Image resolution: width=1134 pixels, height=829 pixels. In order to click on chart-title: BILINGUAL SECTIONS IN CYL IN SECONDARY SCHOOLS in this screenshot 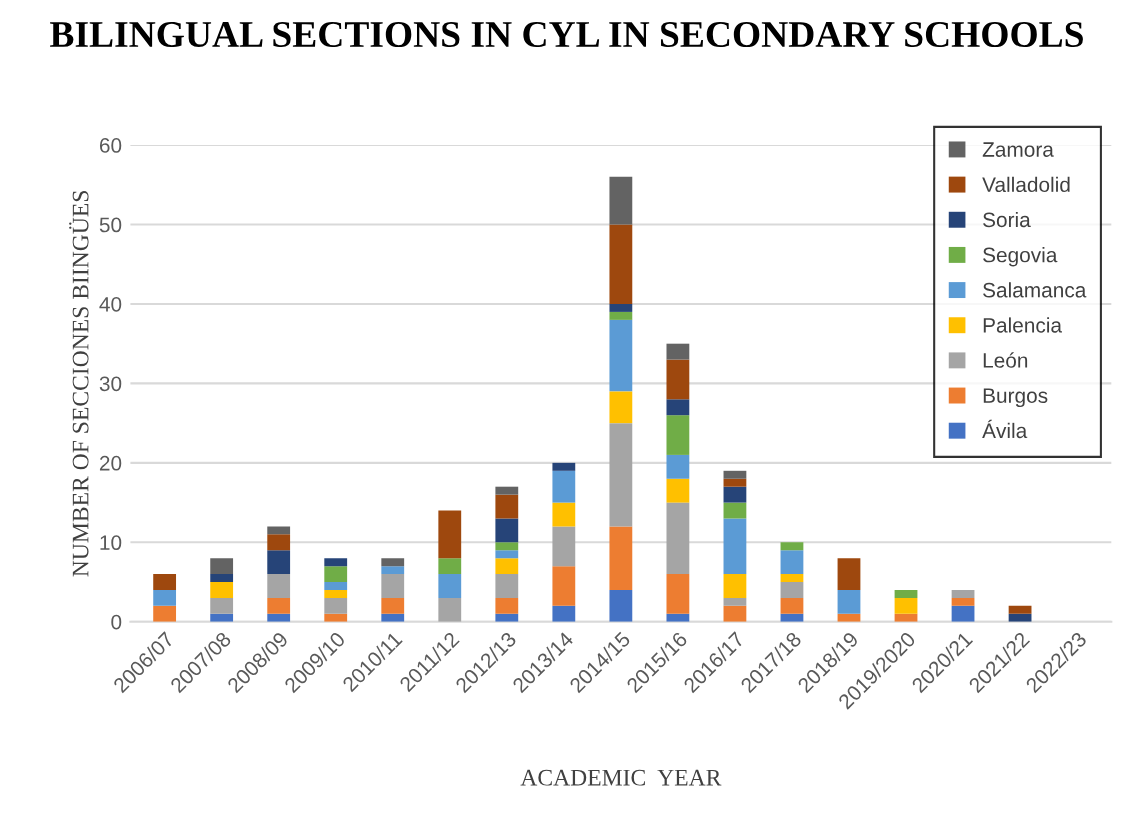, I will do `click(566, 34)`.